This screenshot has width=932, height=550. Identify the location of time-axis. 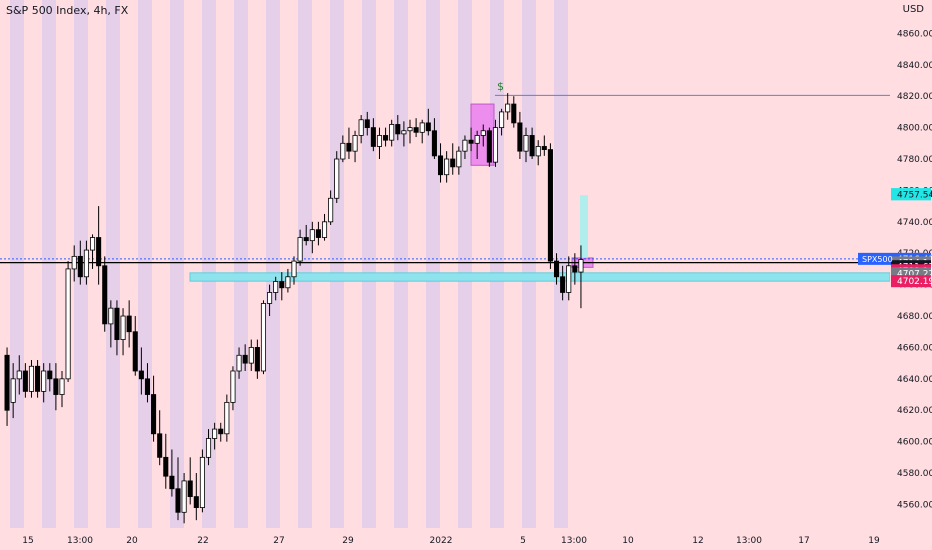
(466, 539).